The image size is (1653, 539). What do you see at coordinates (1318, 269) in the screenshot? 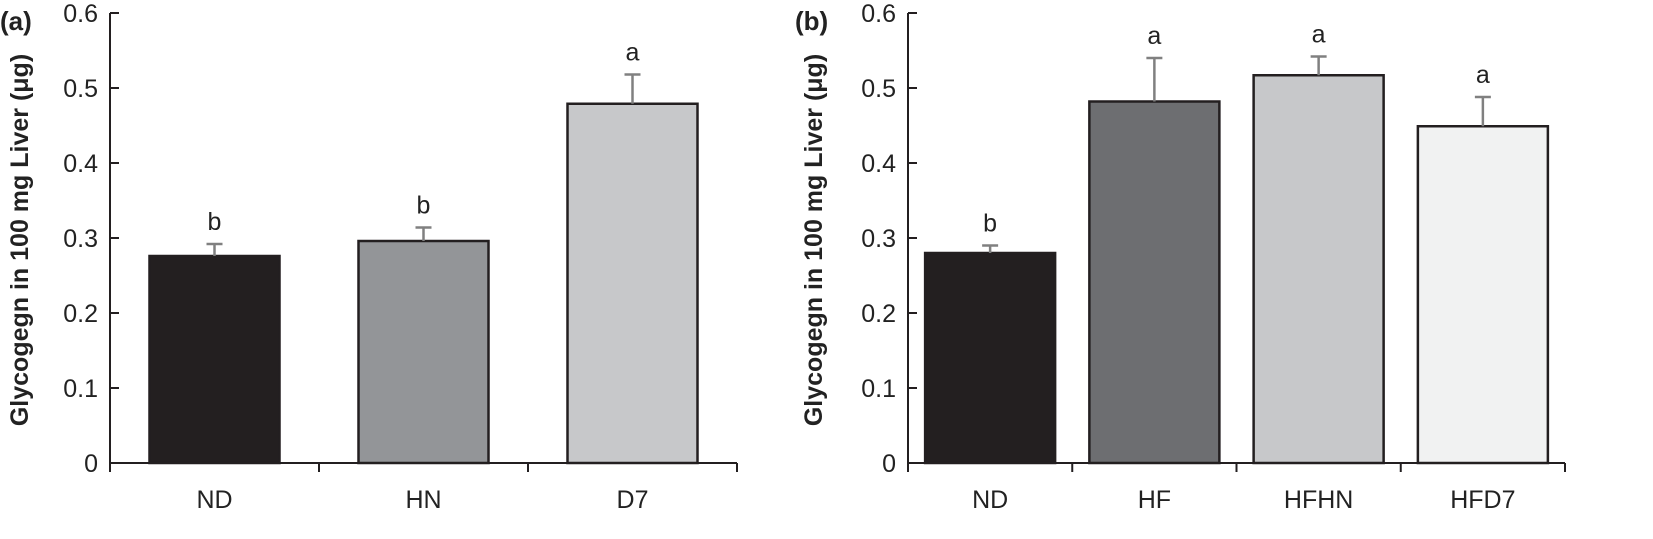
I see `bar-hfhn` at bounding box center [1318, 269].